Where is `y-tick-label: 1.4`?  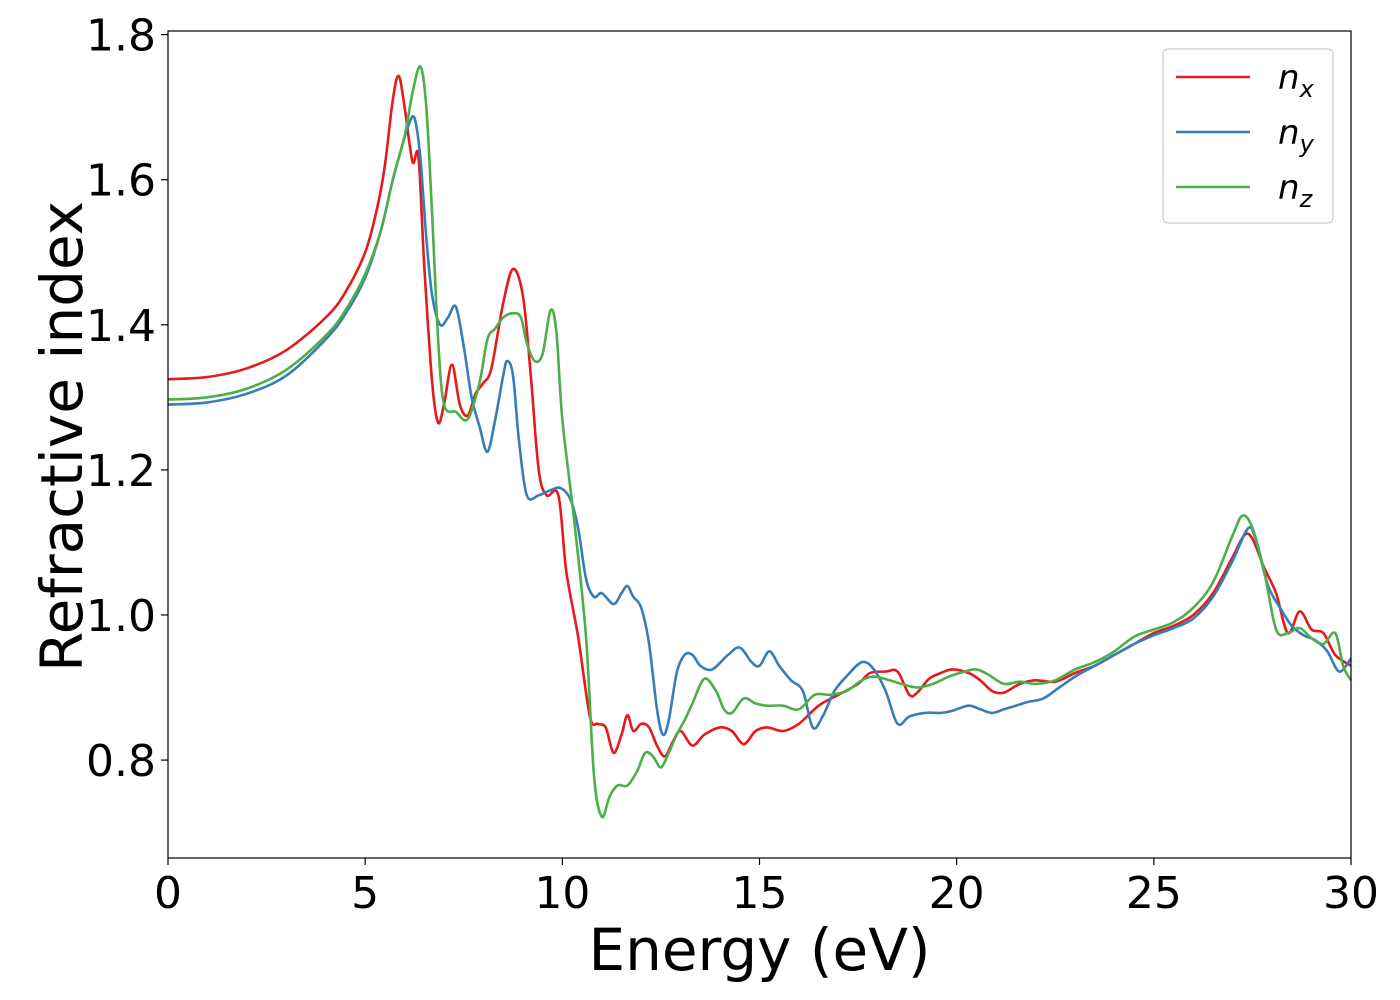 y-tick-label: 1.4 is located at coordinates (121, 326).